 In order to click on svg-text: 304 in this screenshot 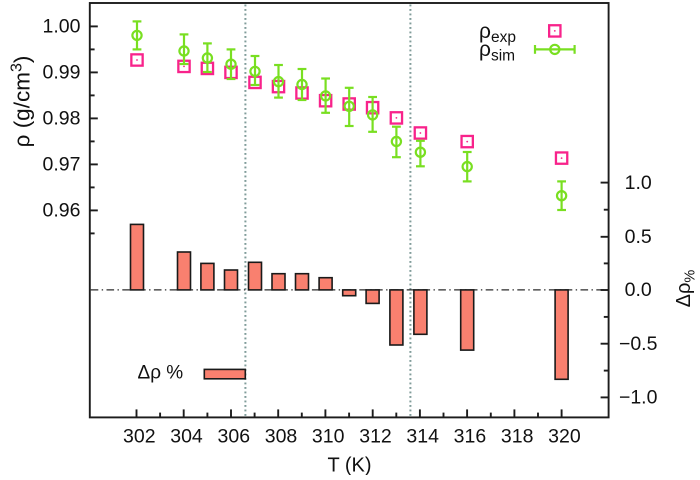, I will do `click(186, 436)`.